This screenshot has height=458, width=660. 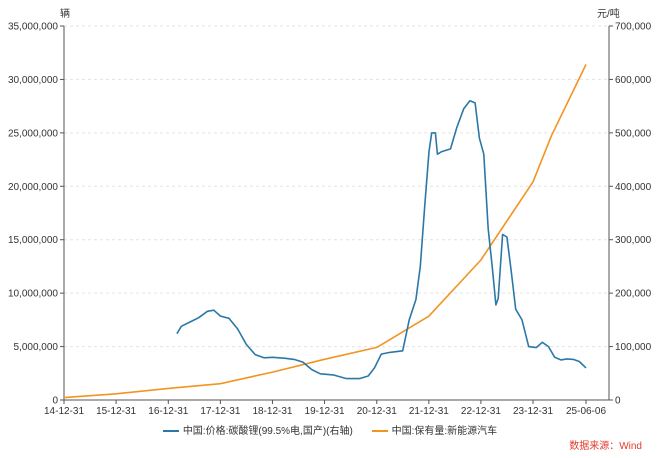 I want to click on legend-item-lithium-price: 中国:价格:碳酸锂(99.5%电,国产)(右轴), so click(x=257, y=429).